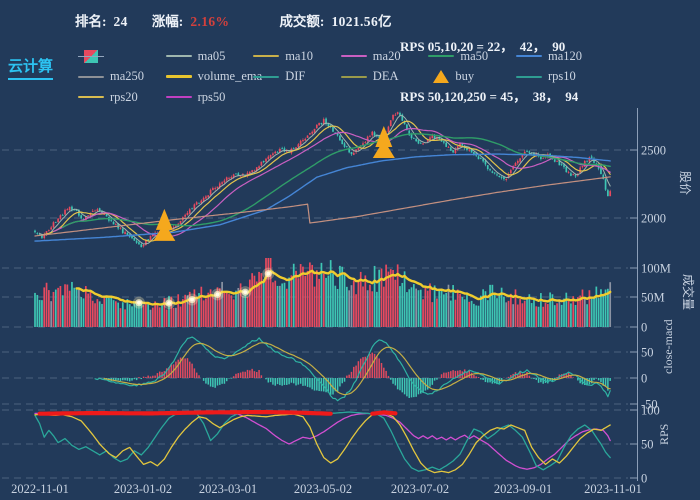 This screenshot has width=700, height=500. Describe the element at coordinates (91, 97) in the screenshot. I see `rps20-line-swatch` at that location.